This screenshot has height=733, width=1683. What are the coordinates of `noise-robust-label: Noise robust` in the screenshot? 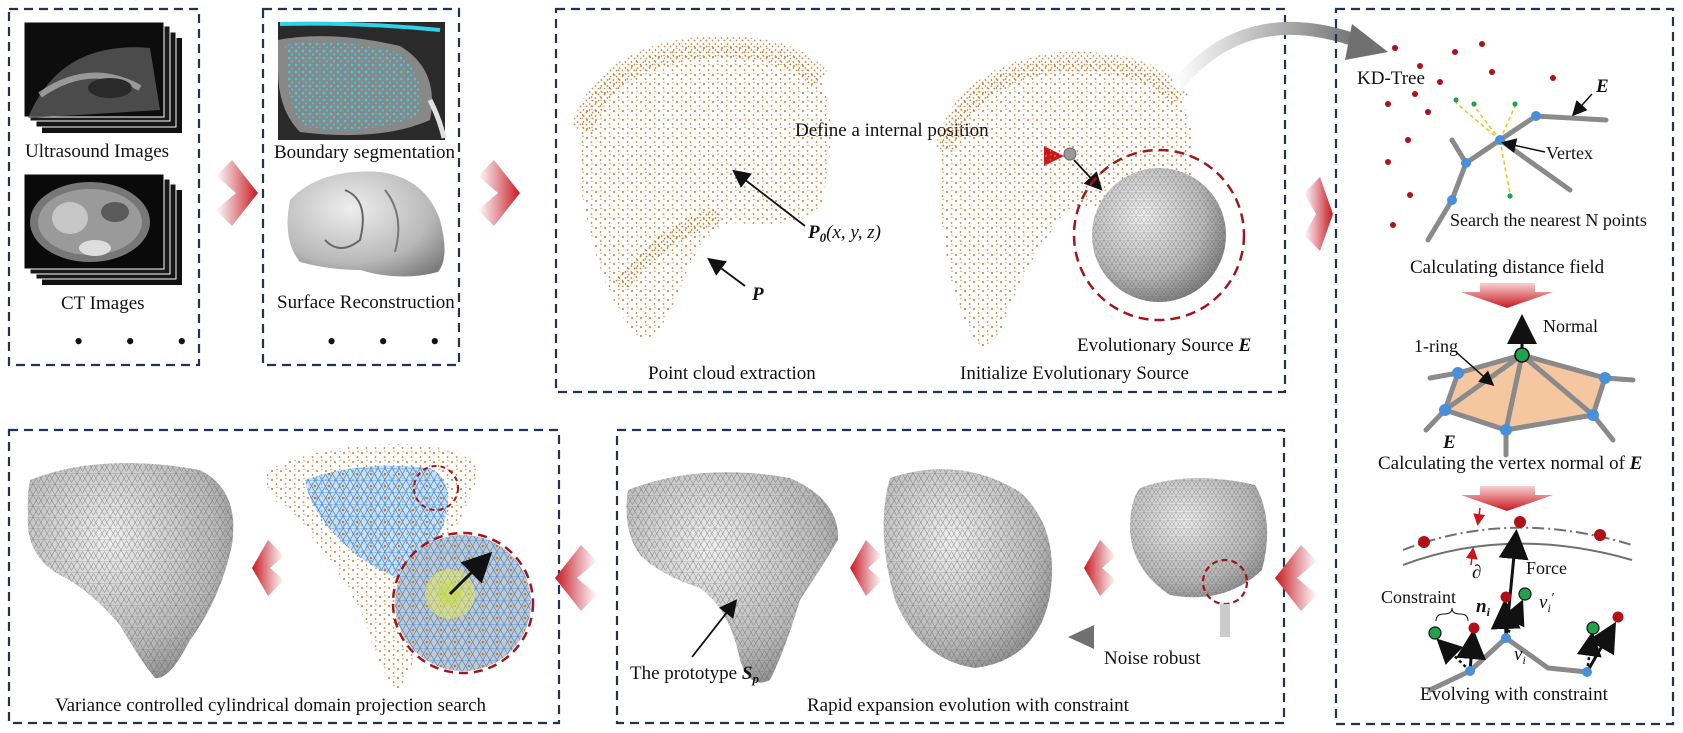 It's located at (1152, 658).